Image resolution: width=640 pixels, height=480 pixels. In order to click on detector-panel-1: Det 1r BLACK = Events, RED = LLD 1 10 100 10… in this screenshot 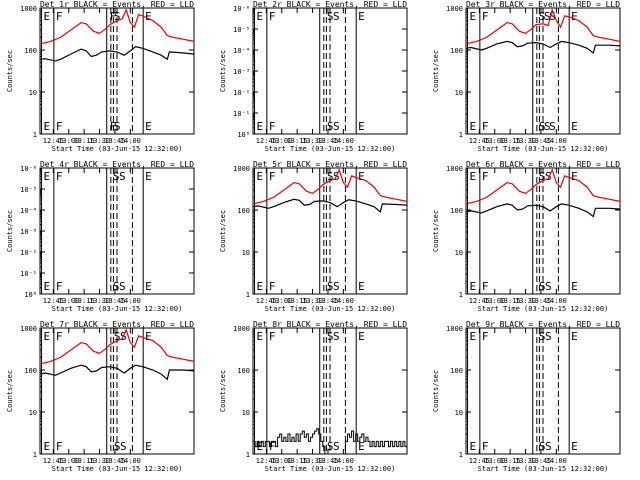, I will do `click(100, 76)`.